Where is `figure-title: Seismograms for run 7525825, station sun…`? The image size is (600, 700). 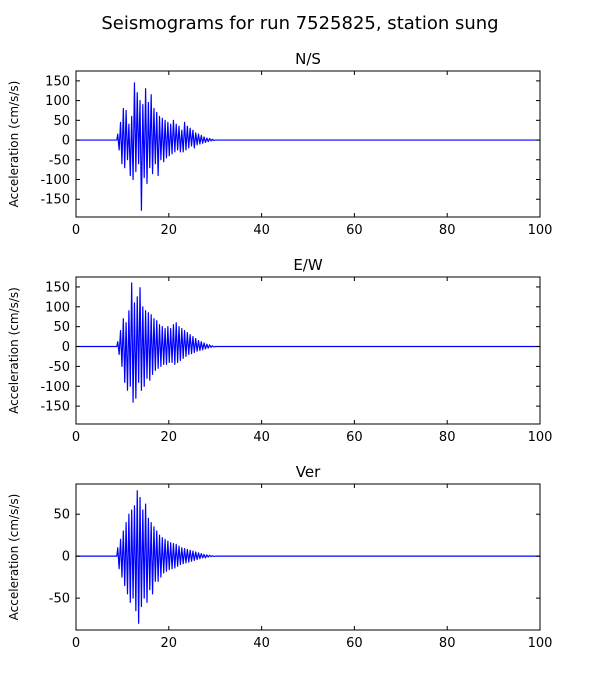
figure-title: Seismograms for run 7525825, station sun… is located at coordinates (299, 23).